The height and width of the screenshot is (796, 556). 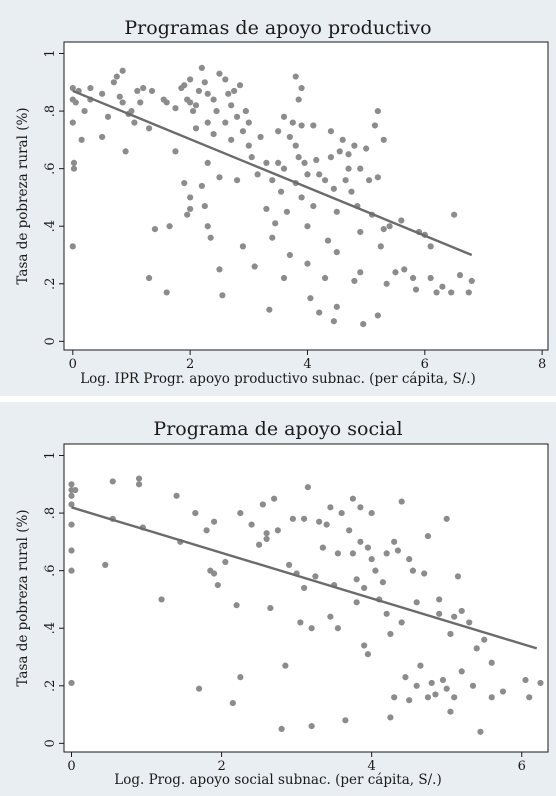 I want to click on x-tick-label: 6, so click(x=522, y=766).